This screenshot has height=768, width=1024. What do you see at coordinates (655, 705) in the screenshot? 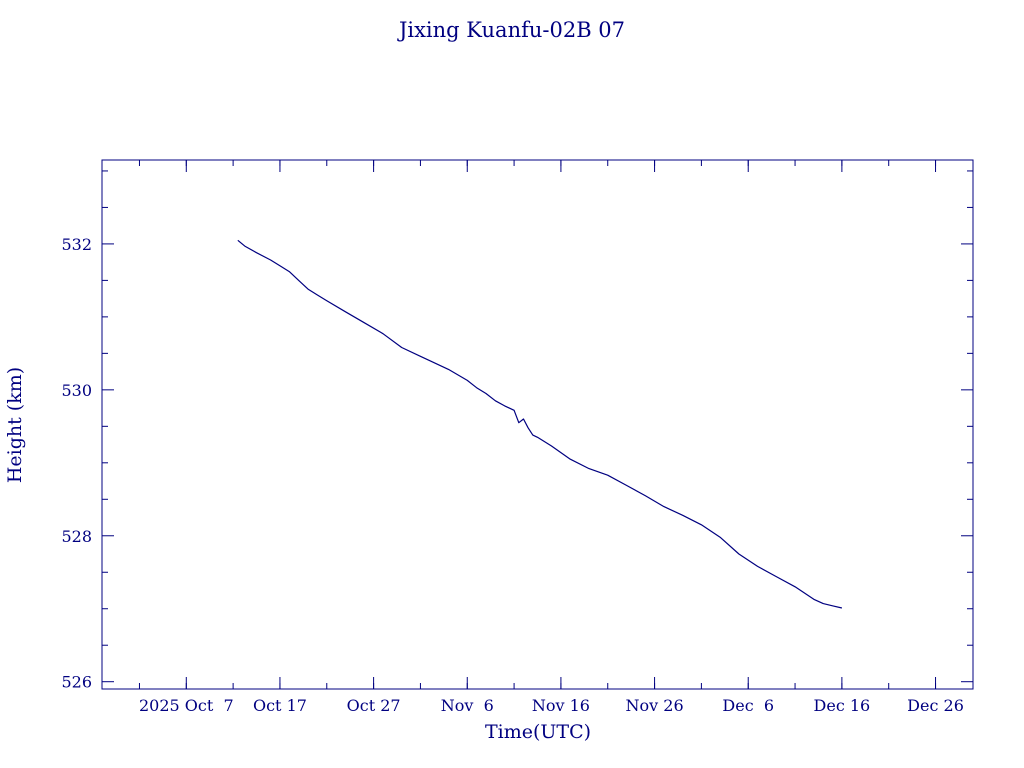
I see `x-tick-label: Nov 26` at bounding box center [655, 705].